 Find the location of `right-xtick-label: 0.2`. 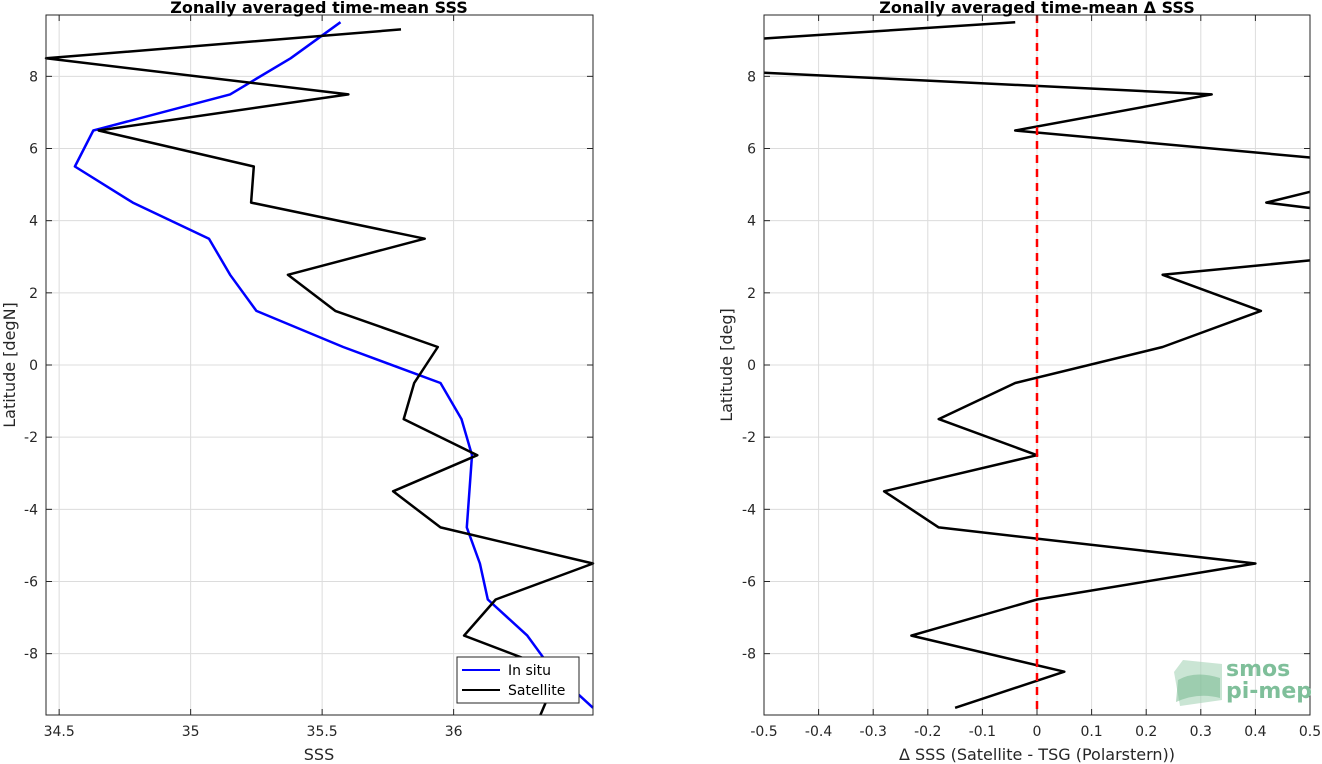

right-xtick-label: 0.2 is located at coordinates (1146, 732).